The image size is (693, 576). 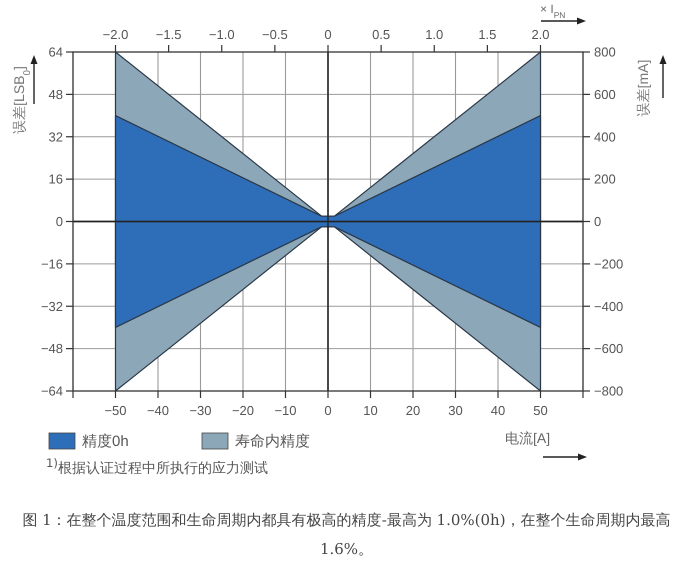 What do you see at coordinates (370, 410) in the screenshot?
I see `x-tick-label: 10` at bounding box center [370, 410].